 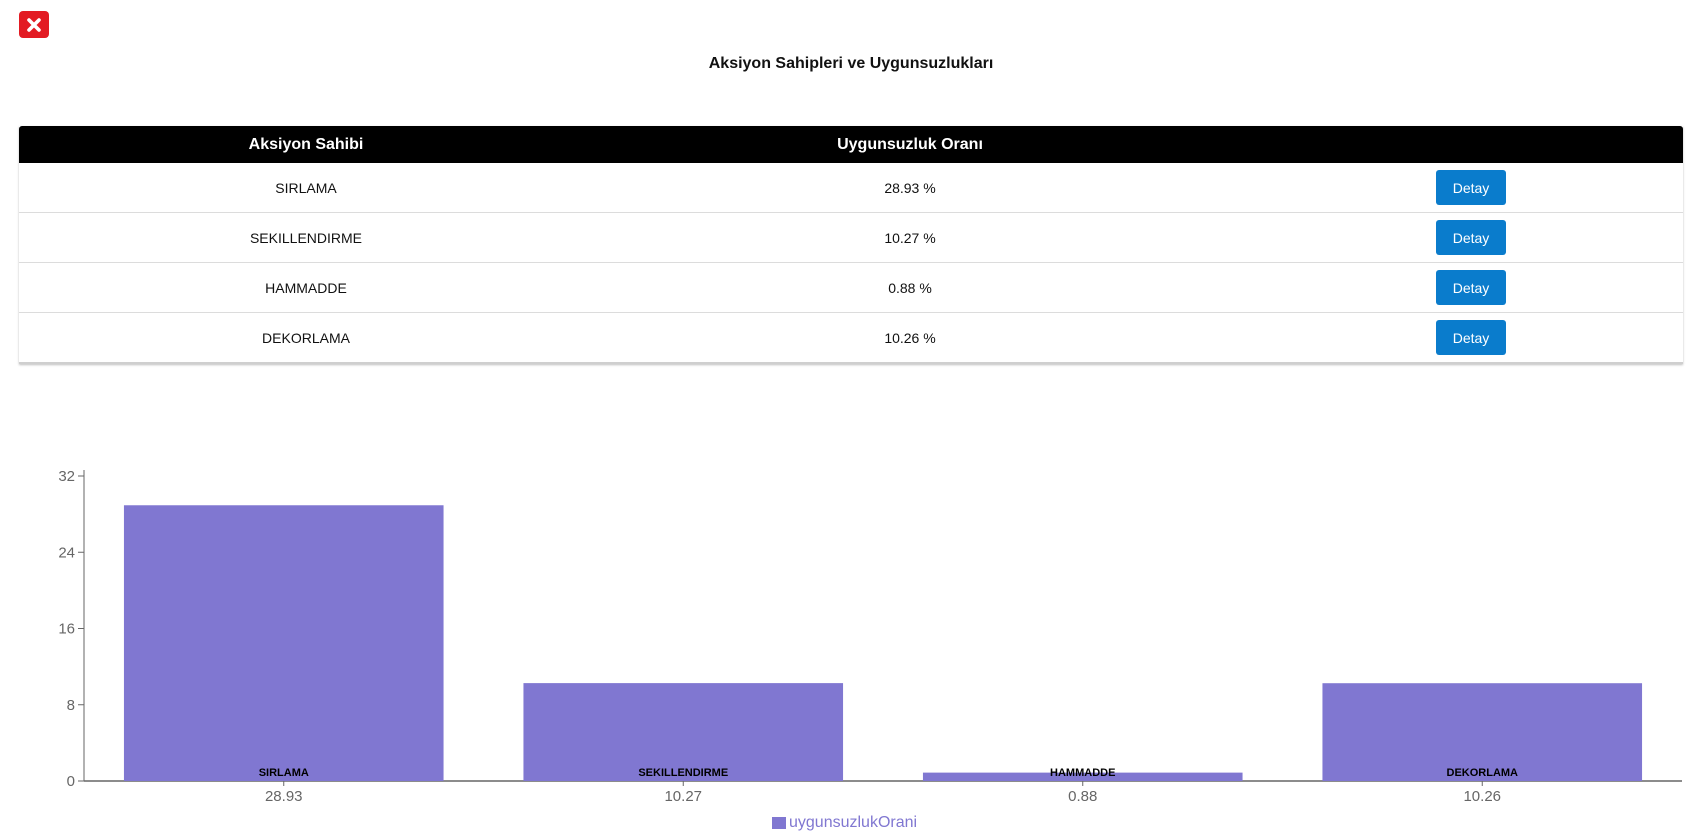 What do you see at coordinates (851, 63) in the screenshot?
I see `page-title: Aksiyon Sahipleri ve Uygunsuzlukları` at bounding box center [851, 63].